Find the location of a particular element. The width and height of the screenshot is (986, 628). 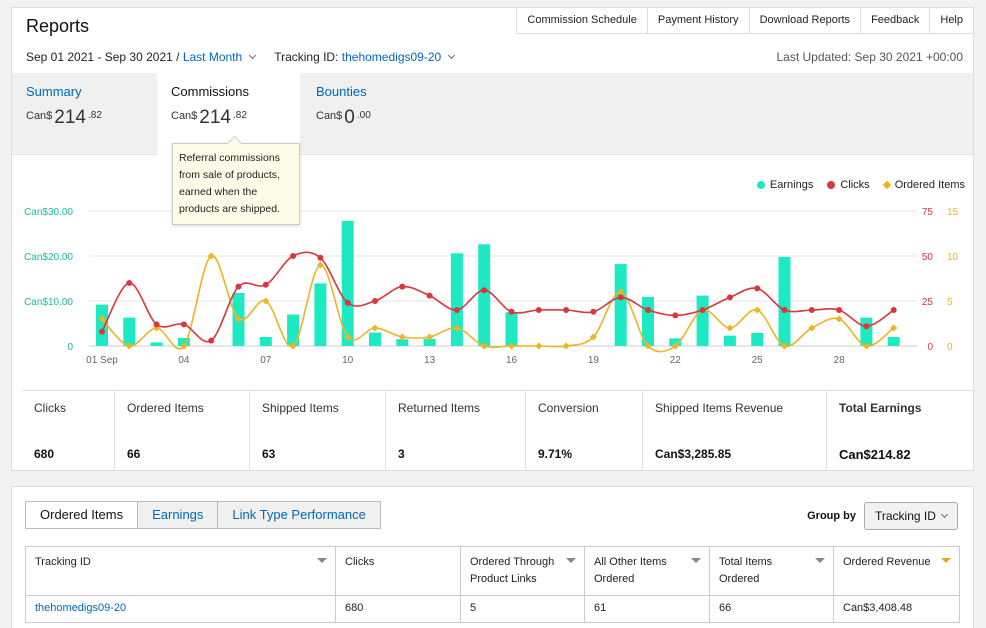

cell-total-items: 66 is located at coordinates (771, 609).